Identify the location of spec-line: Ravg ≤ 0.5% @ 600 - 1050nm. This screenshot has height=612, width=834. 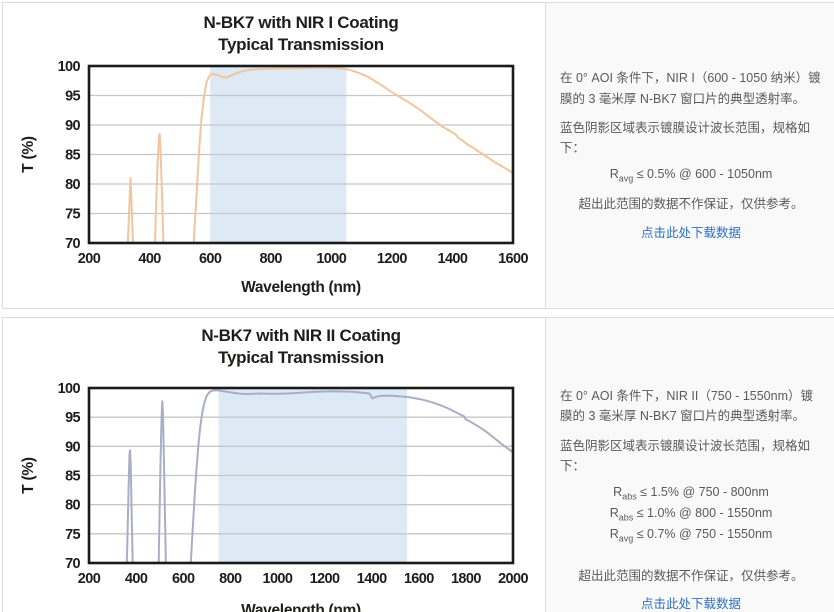
(691, 175).